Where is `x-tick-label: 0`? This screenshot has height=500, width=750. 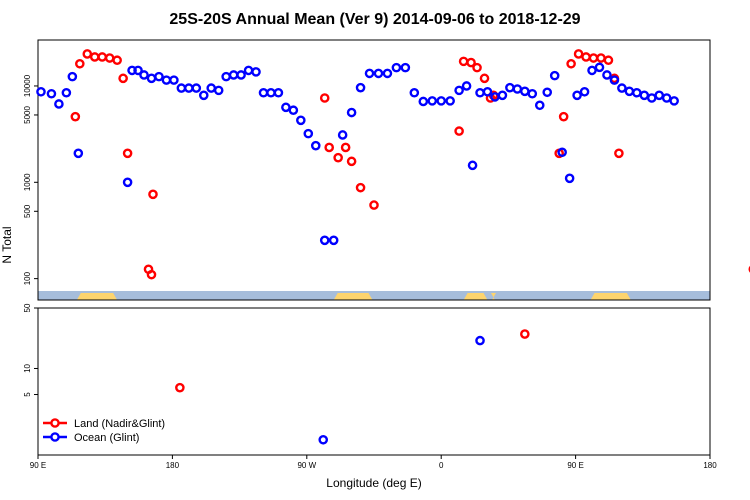
x-tick-label: 0 is located at coordinates (441, 465).